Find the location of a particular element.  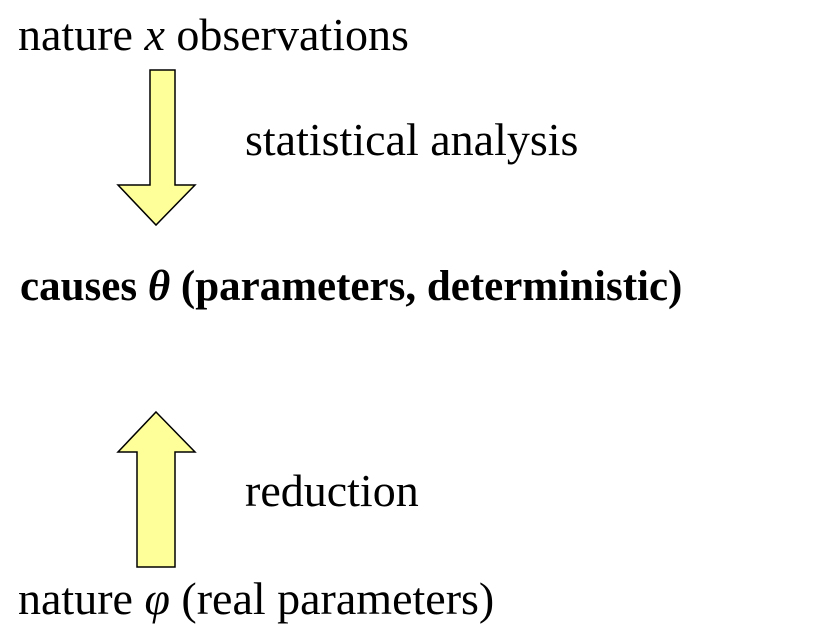

word: causes is located at coordinates (78, 286).